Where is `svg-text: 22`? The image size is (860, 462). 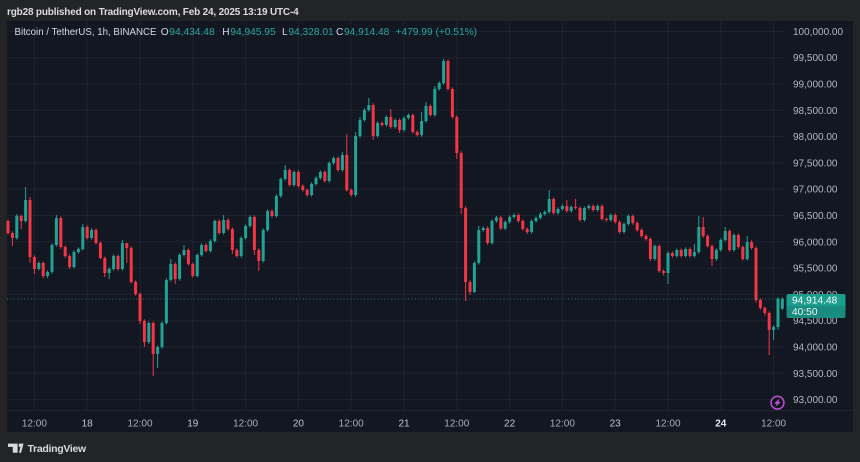
svg-text: 22 is located at coordinates (510, 424).